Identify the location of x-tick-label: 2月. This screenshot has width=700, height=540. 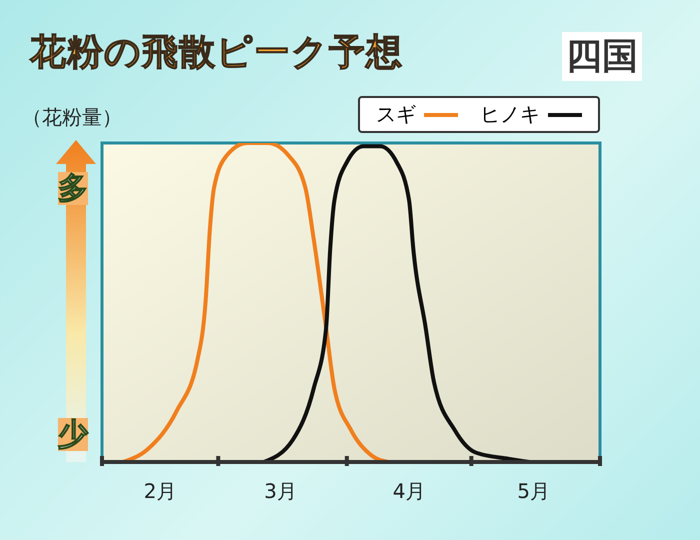
(160, 491).